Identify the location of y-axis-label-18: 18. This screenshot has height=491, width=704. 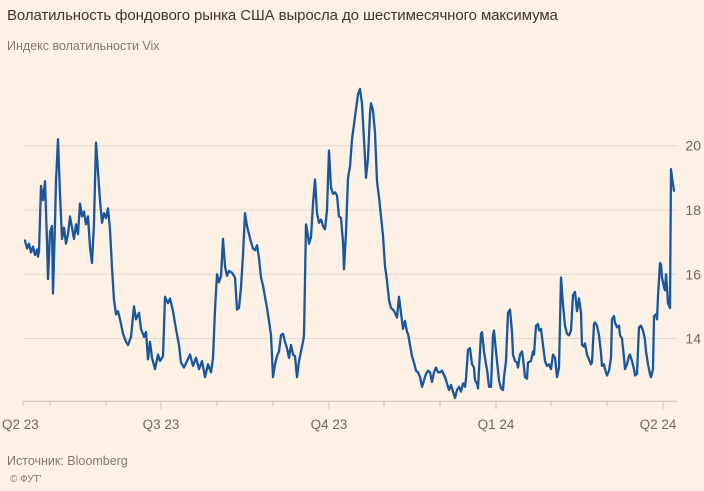
(693, 210).